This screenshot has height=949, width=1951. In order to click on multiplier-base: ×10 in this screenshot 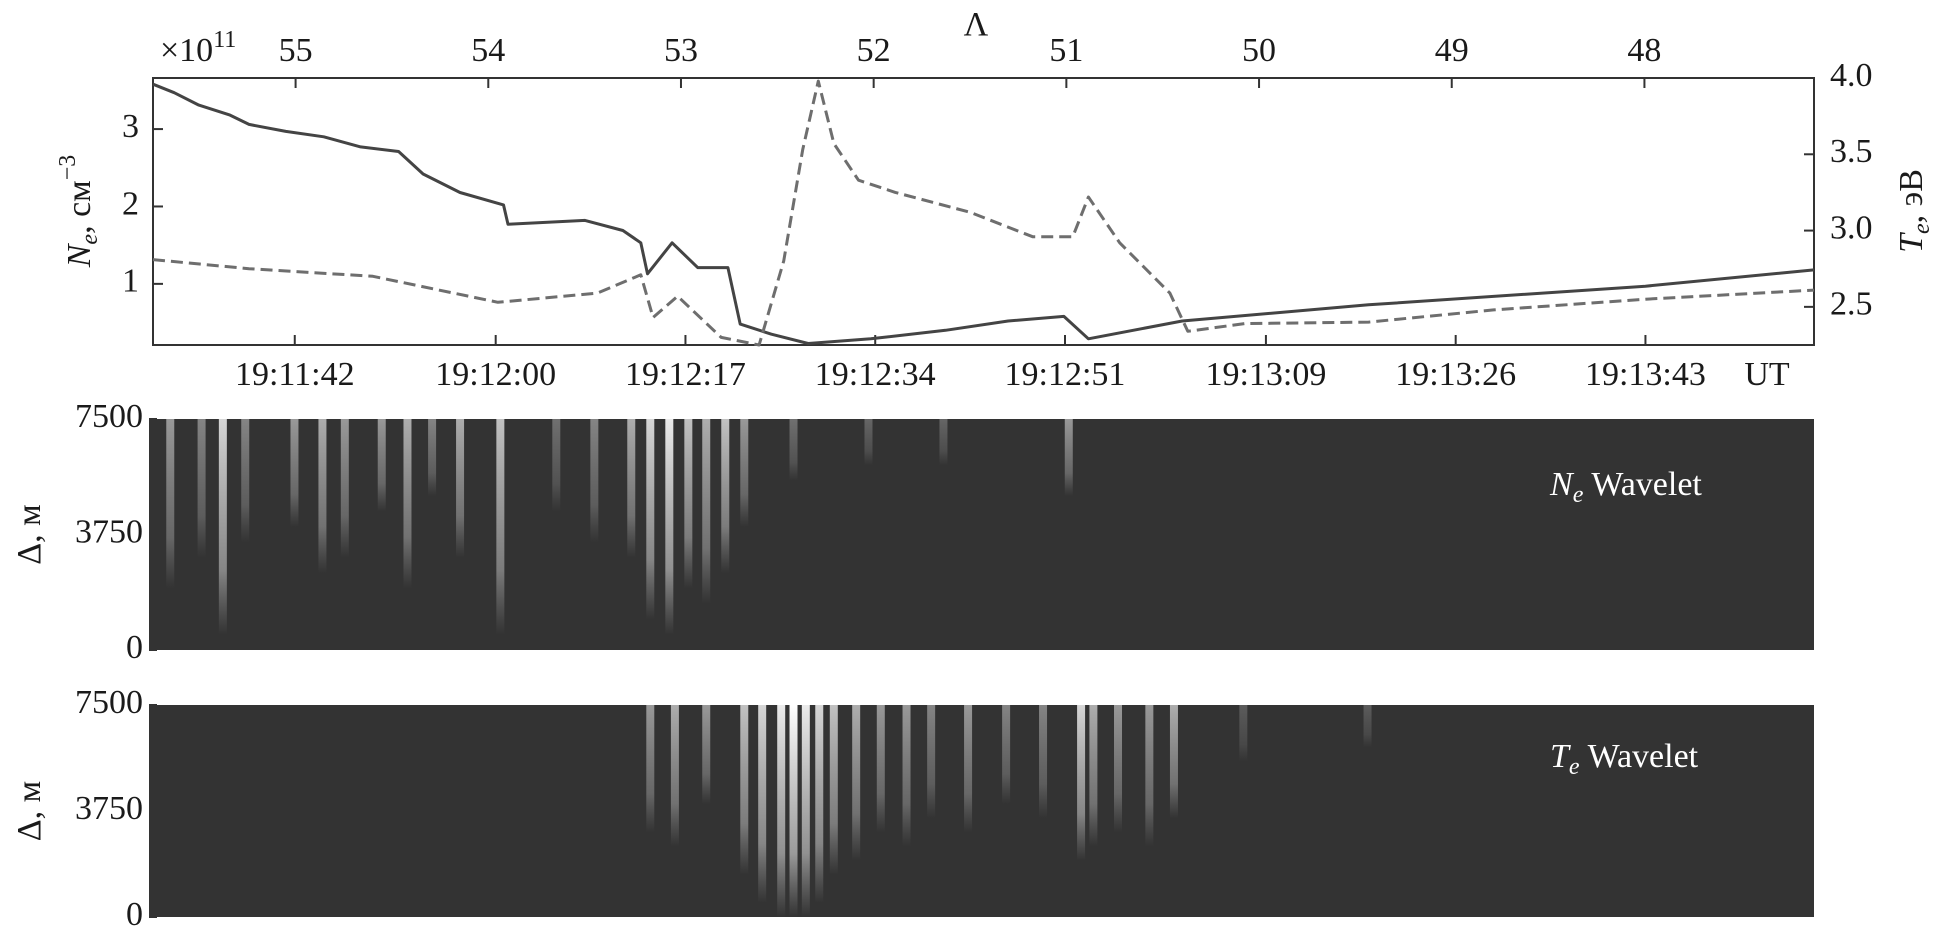, I will do `click(186, 50)`.